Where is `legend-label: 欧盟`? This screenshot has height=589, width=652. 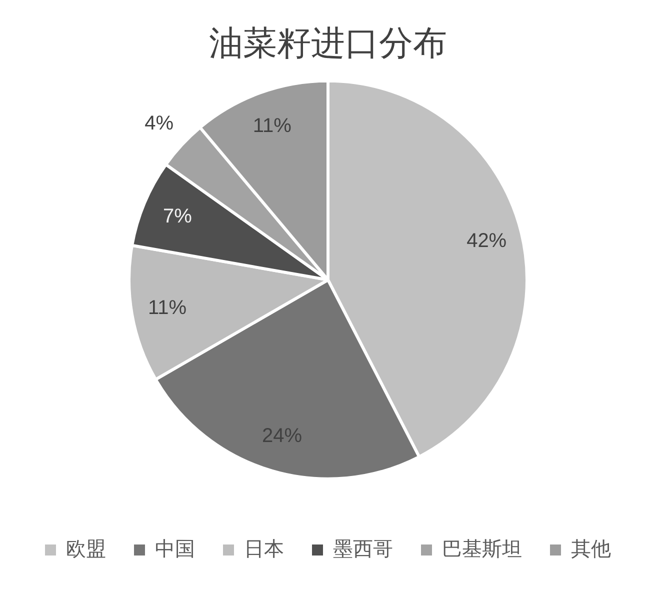 legend-label: 欧盟 is located at coordinates (86, 549).